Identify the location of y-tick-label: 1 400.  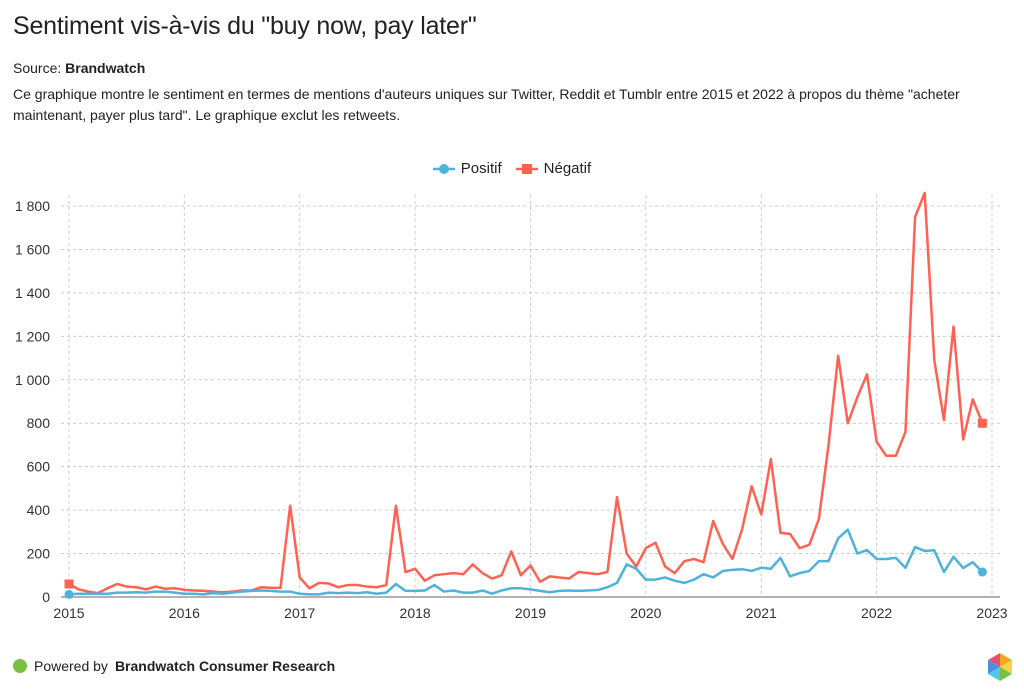
(32, 293).